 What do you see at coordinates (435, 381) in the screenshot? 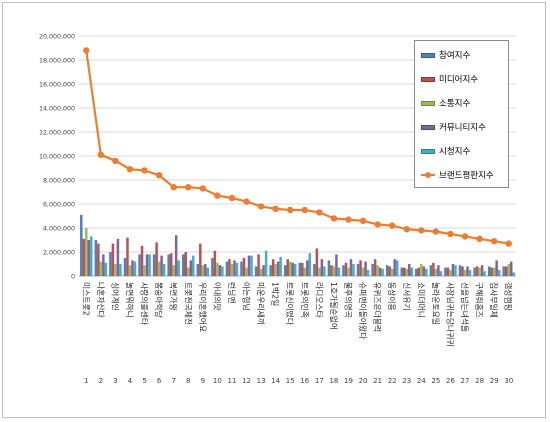
I see `rank-label: 25` at bounding box center [435, 381].